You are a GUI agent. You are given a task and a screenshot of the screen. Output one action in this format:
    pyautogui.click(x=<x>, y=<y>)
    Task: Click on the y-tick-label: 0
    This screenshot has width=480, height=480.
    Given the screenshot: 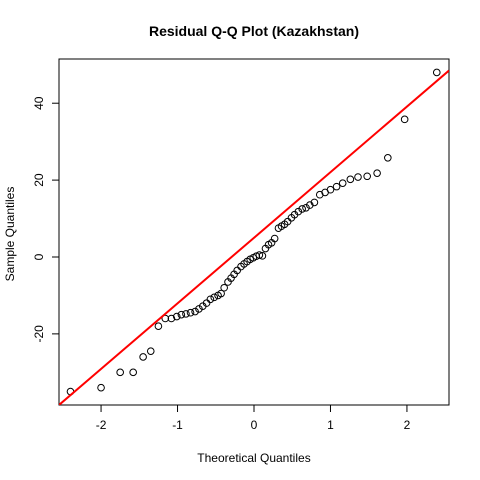 What is the action you would take?
    pyautogui.click(x=39, y=256)
    